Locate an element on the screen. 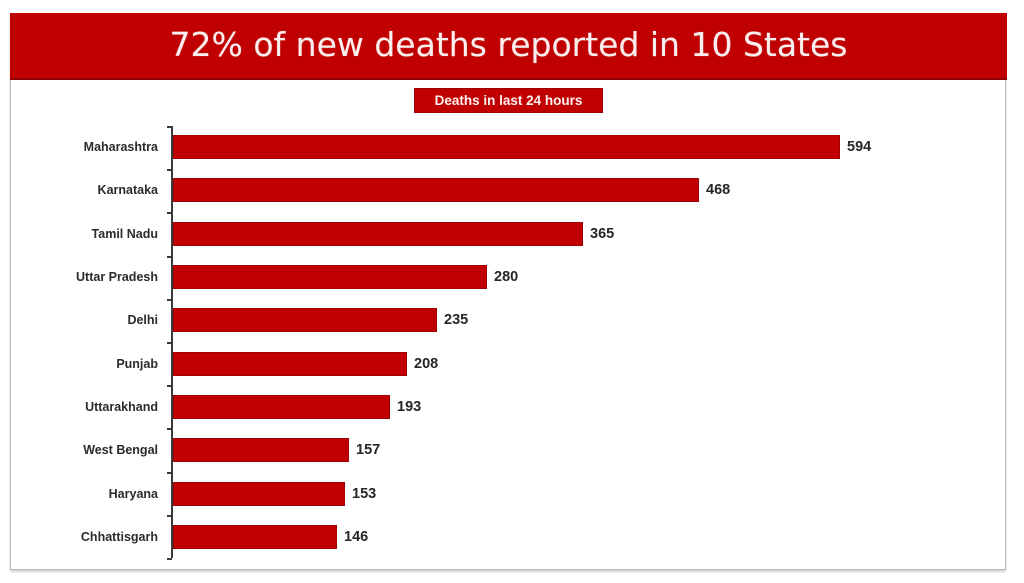  series-legend: Deaths in last 24 hours is located at coordinates (508, 100).